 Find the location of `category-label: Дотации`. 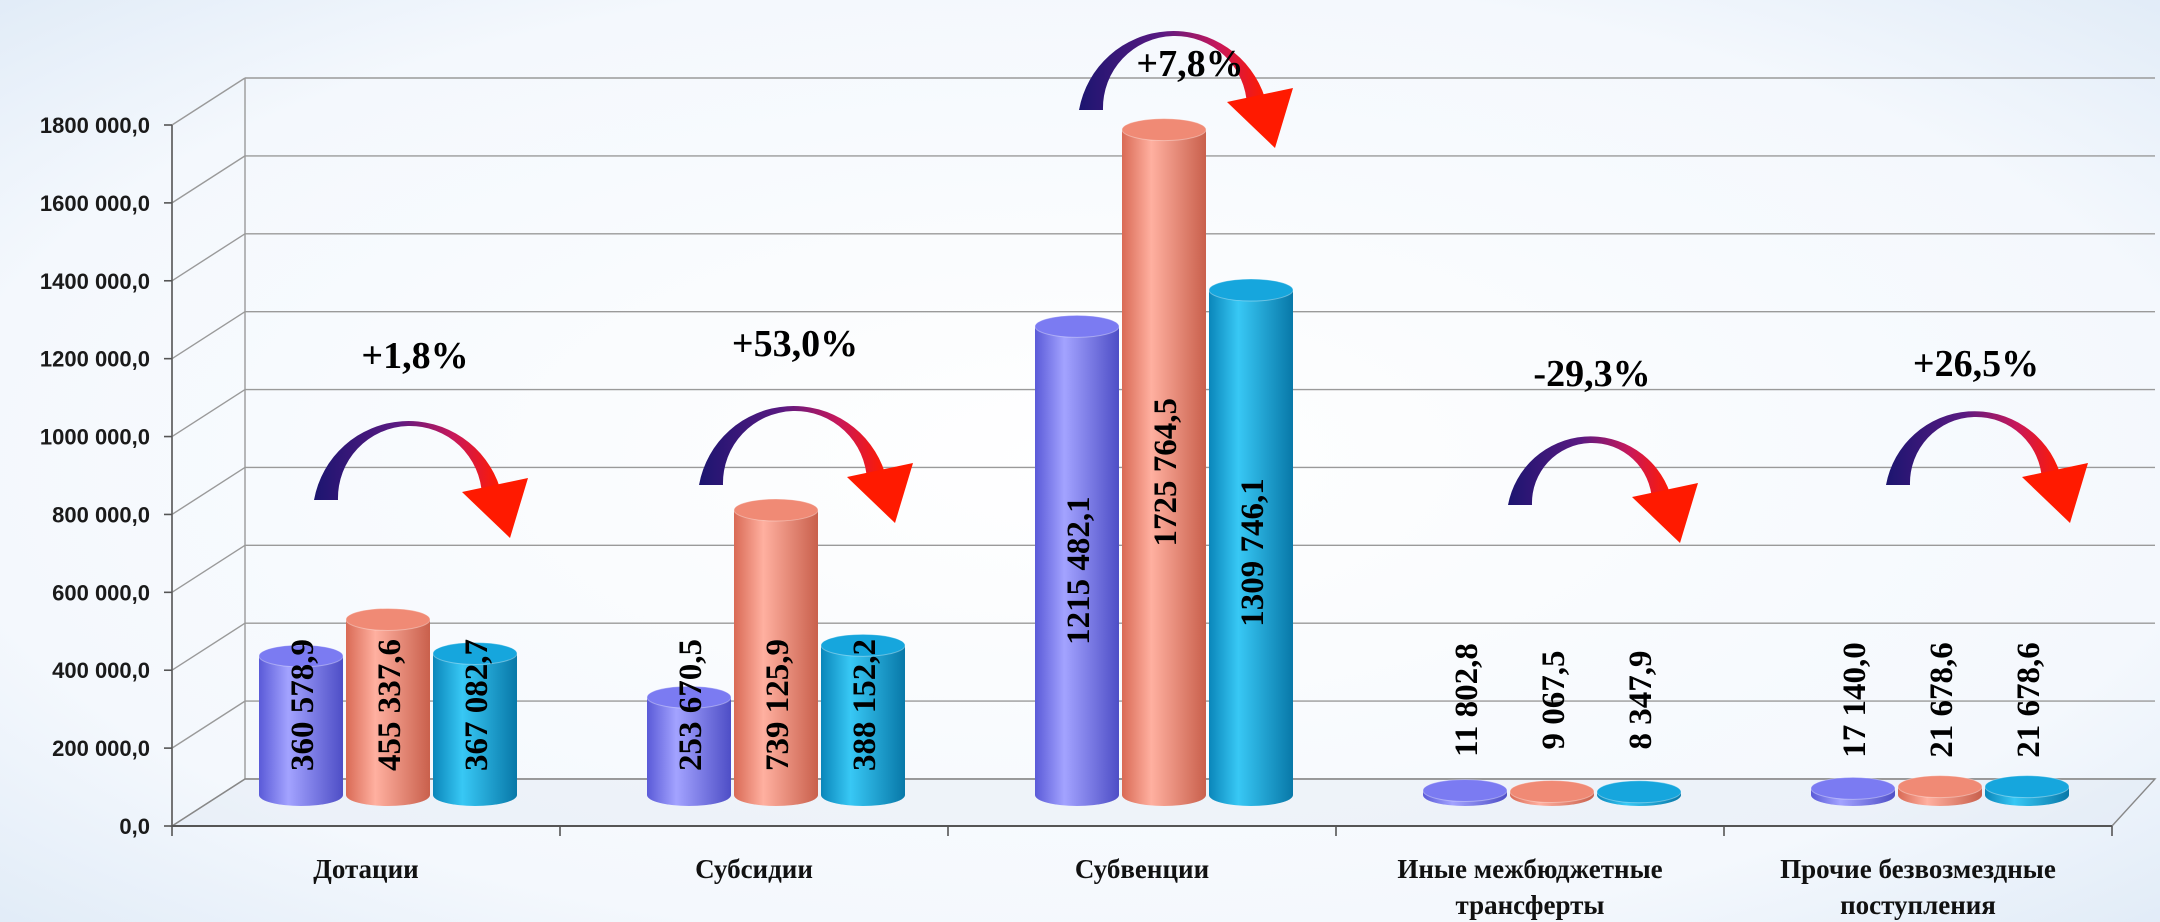

category-label: Дотации is located at coordinates (365, 869).